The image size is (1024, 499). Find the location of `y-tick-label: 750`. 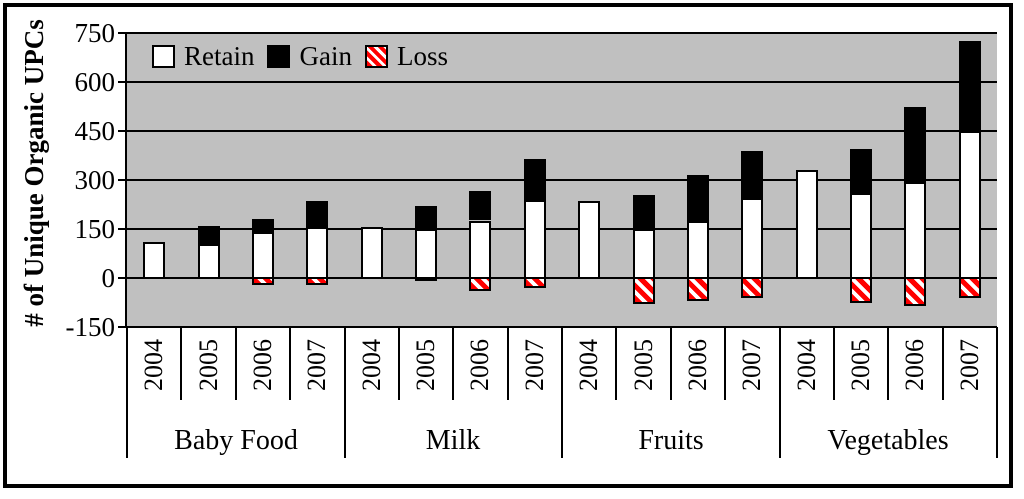

y-tick-label: 750 is located at coordinates (95, 33).